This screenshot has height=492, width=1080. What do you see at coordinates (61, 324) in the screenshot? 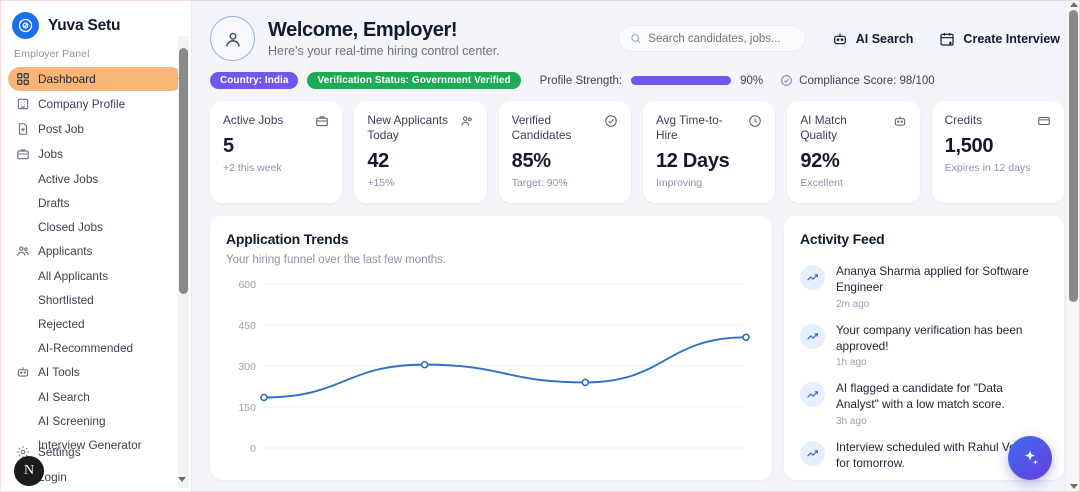
I see `sidebar-item-rejected: Rejected` at bounding box center [61, 324].